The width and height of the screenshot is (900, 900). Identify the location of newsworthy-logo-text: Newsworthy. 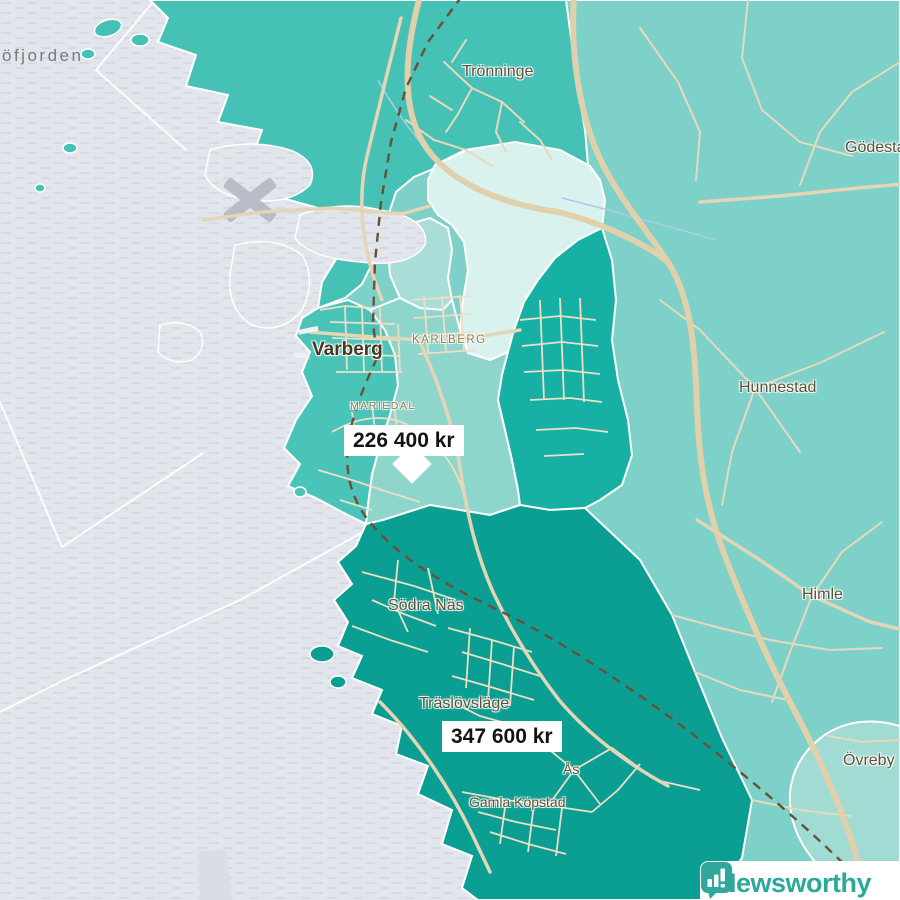
(794, 882).